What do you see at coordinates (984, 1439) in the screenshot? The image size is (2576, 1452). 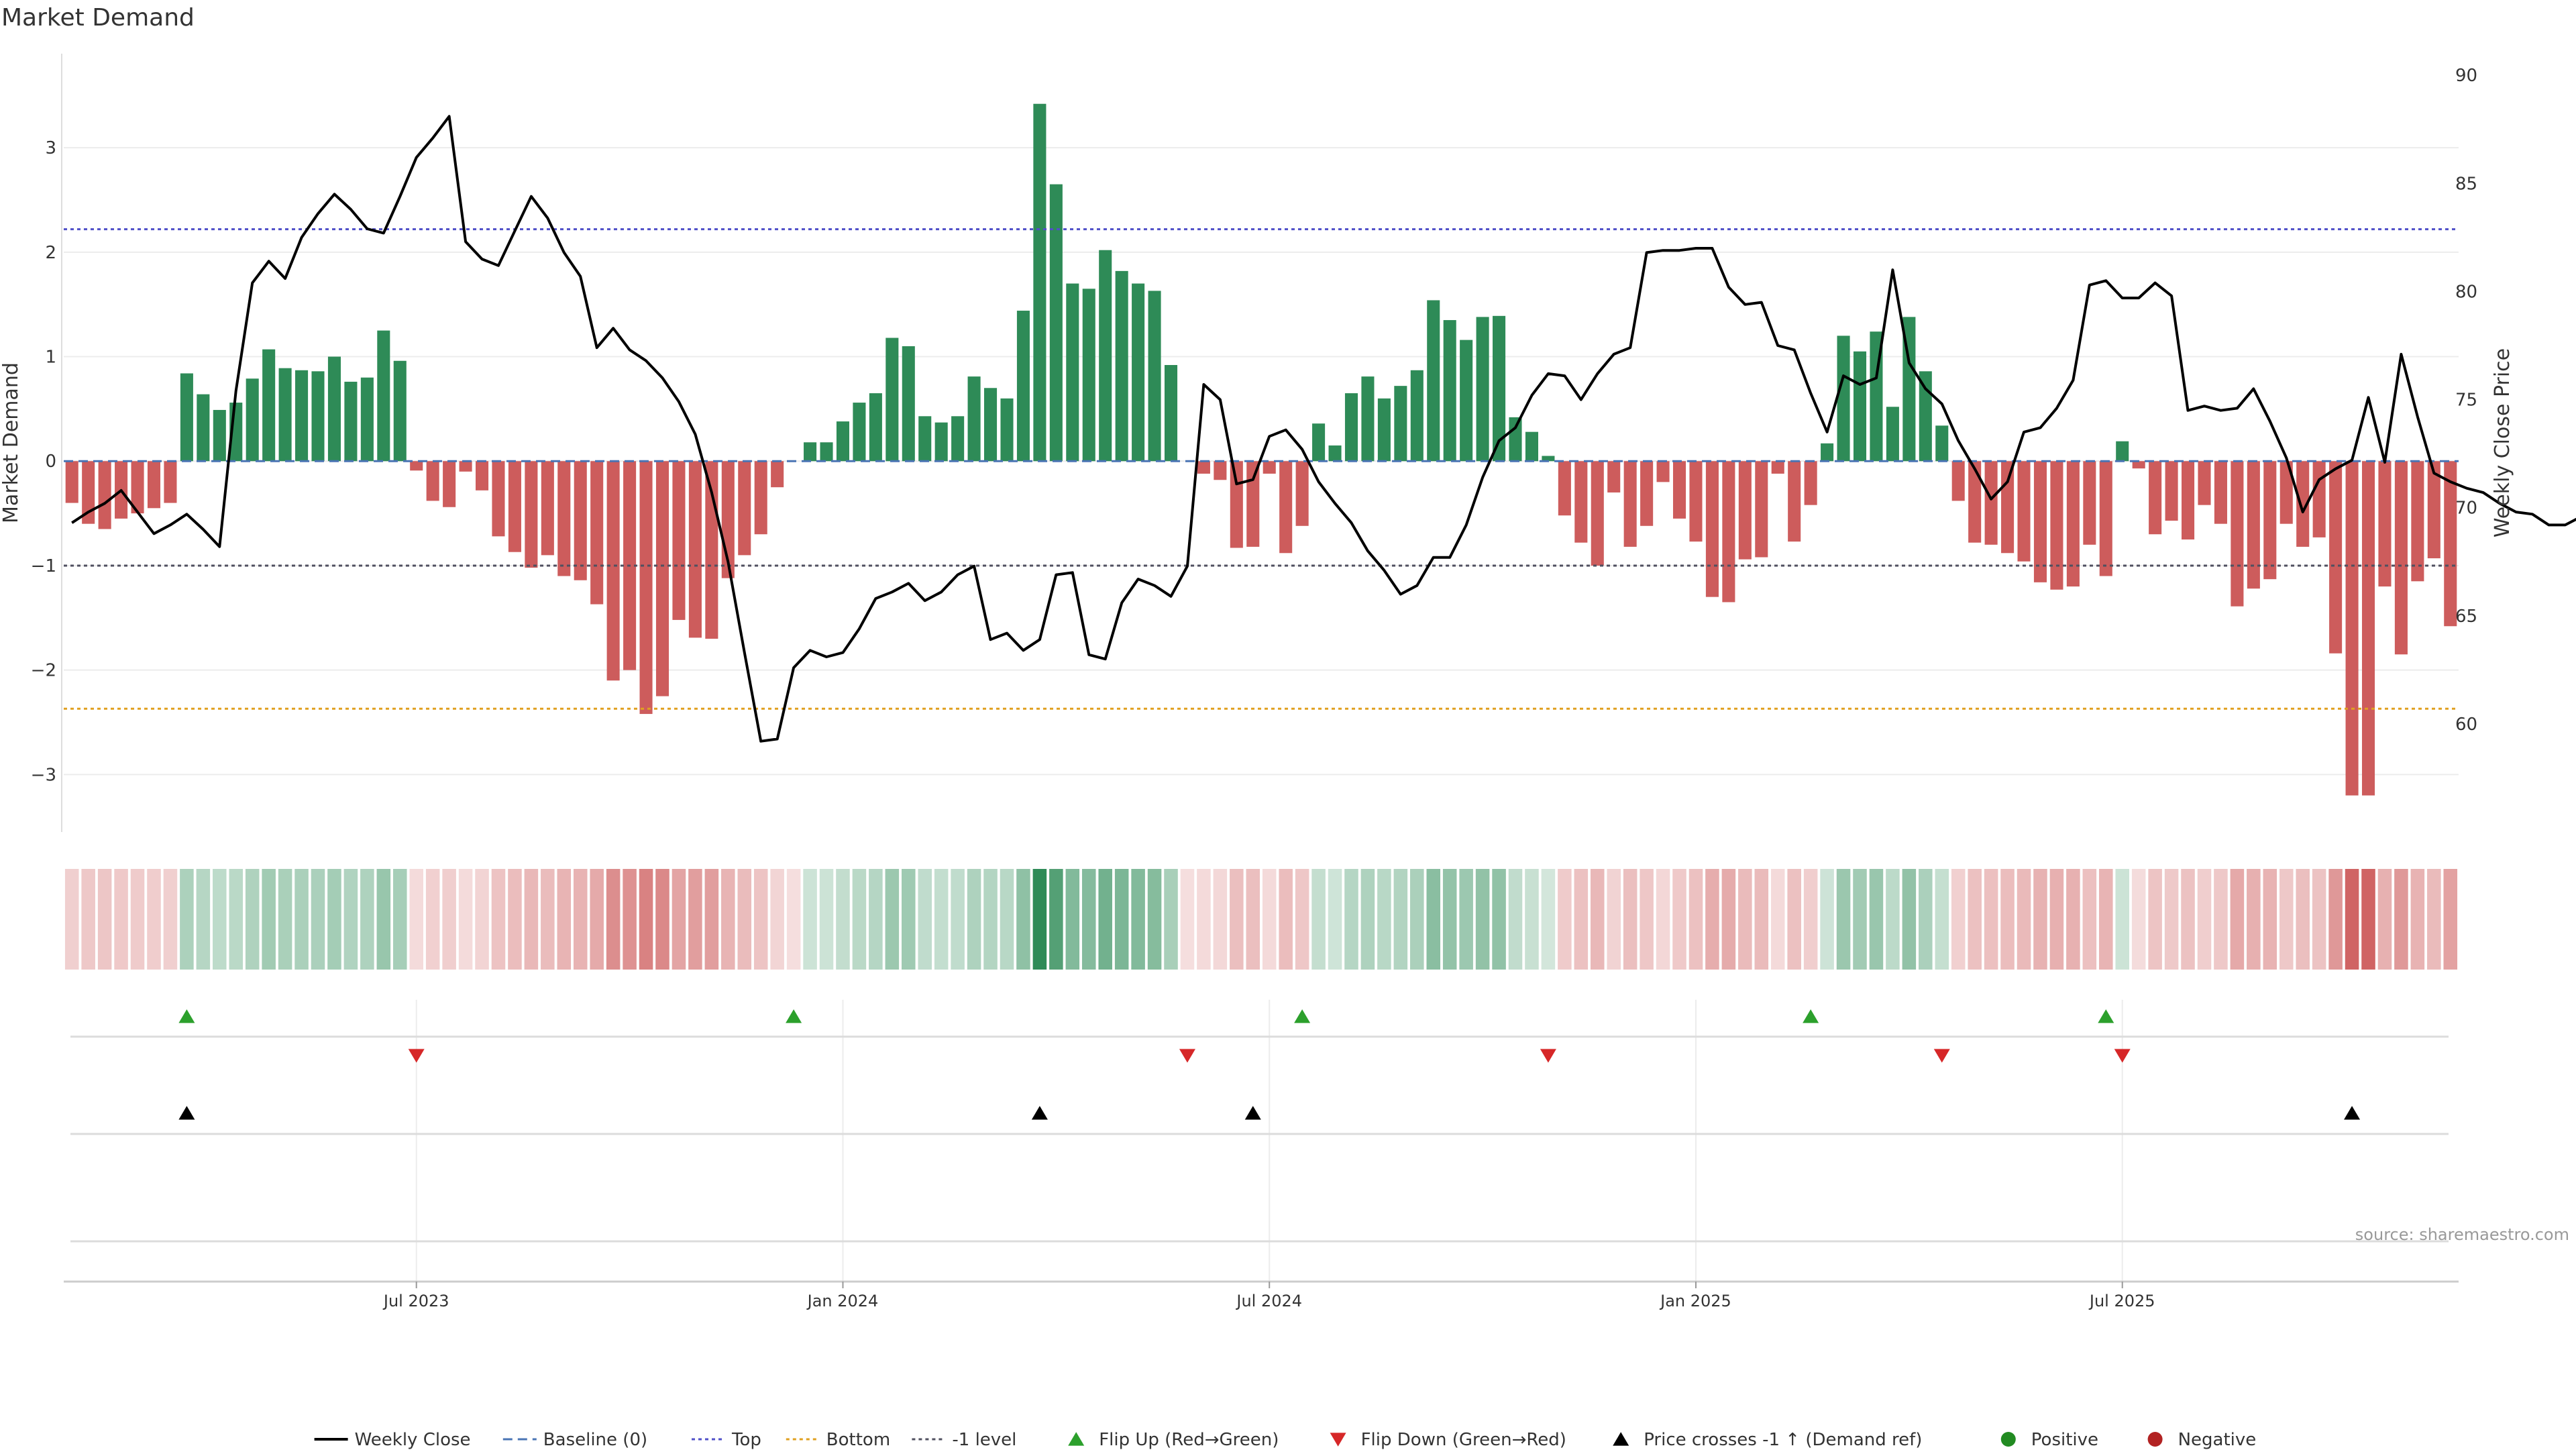 I see `legend-label: -1 level` at bounding box center [984, 1439].